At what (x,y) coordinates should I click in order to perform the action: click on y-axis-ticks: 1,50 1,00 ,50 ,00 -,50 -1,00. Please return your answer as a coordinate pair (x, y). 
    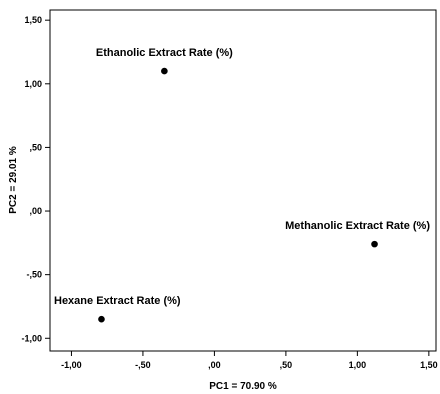
    Looking at the image, I should click on (35, 179).